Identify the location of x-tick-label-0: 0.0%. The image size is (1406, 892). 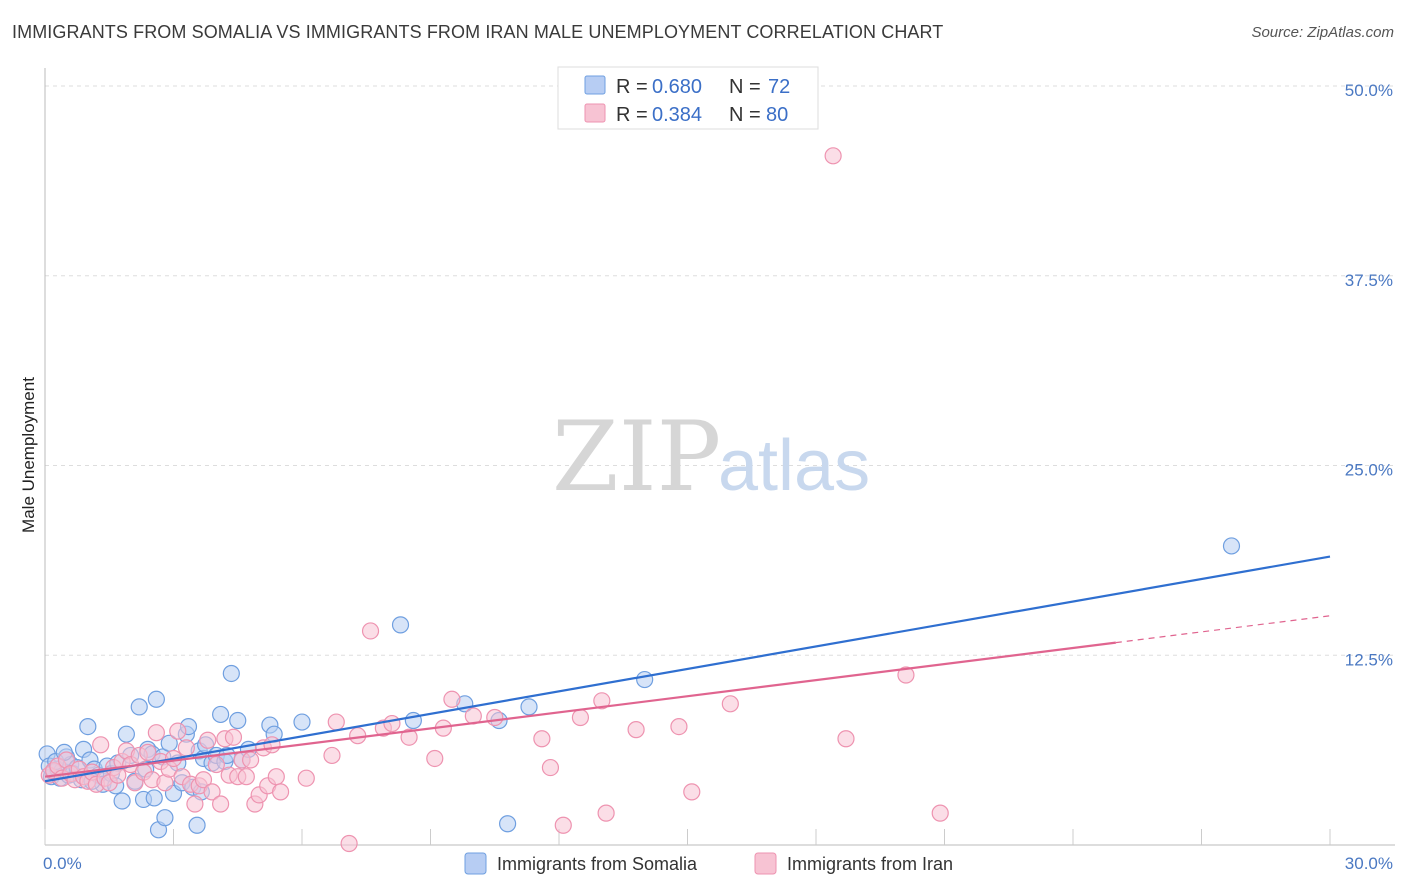
(62, 863).